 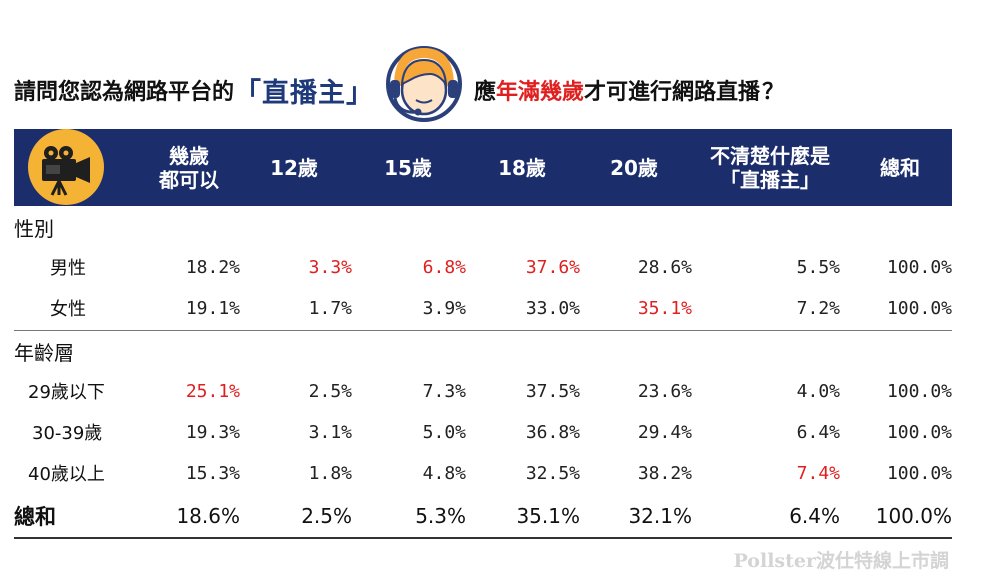 I want to click on cell-18: 35.1%, so click(x=548, y=516).